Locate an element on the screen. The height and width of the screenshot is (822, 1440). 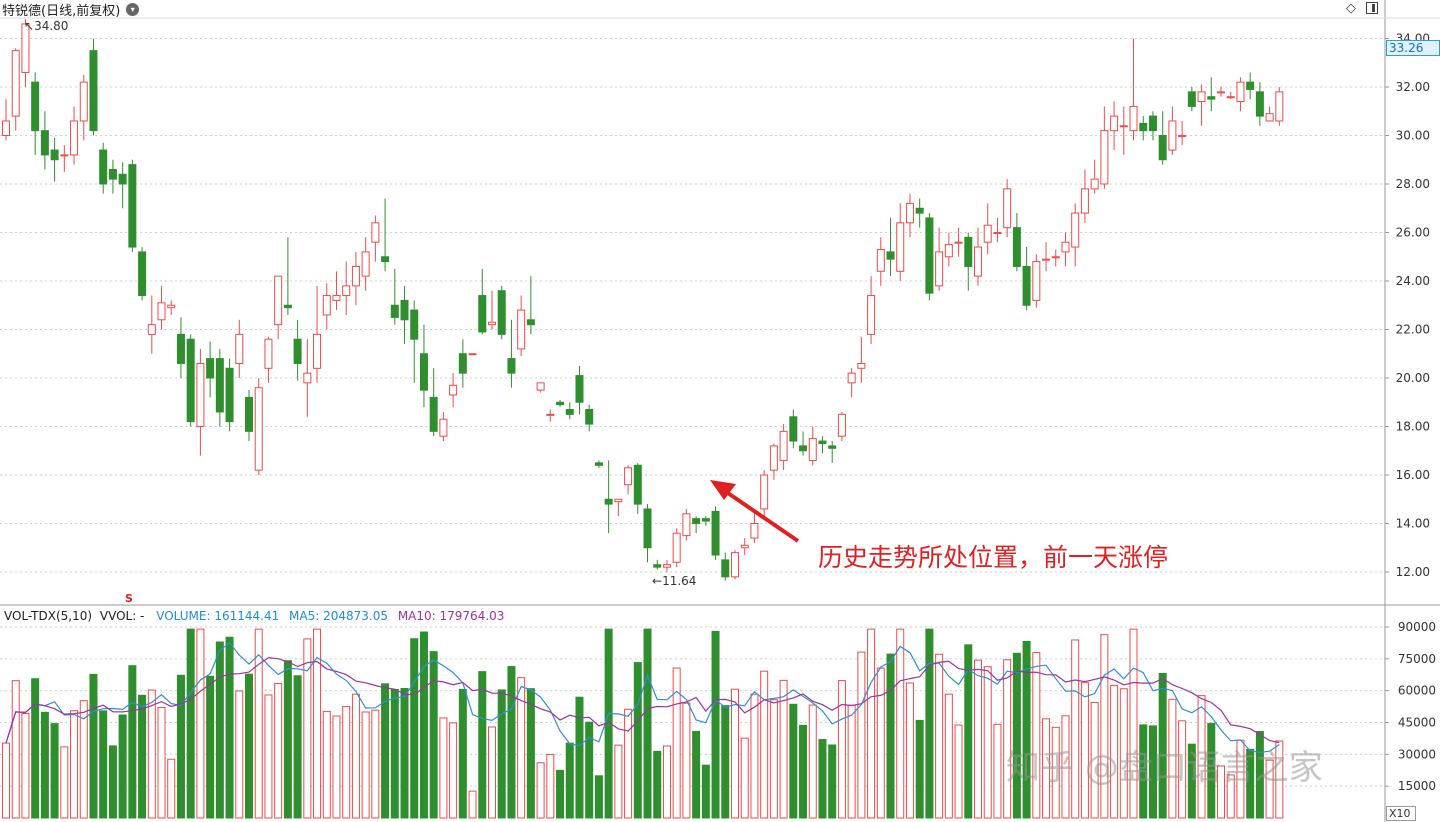
arrow-head is located at coordinates (723, 490).